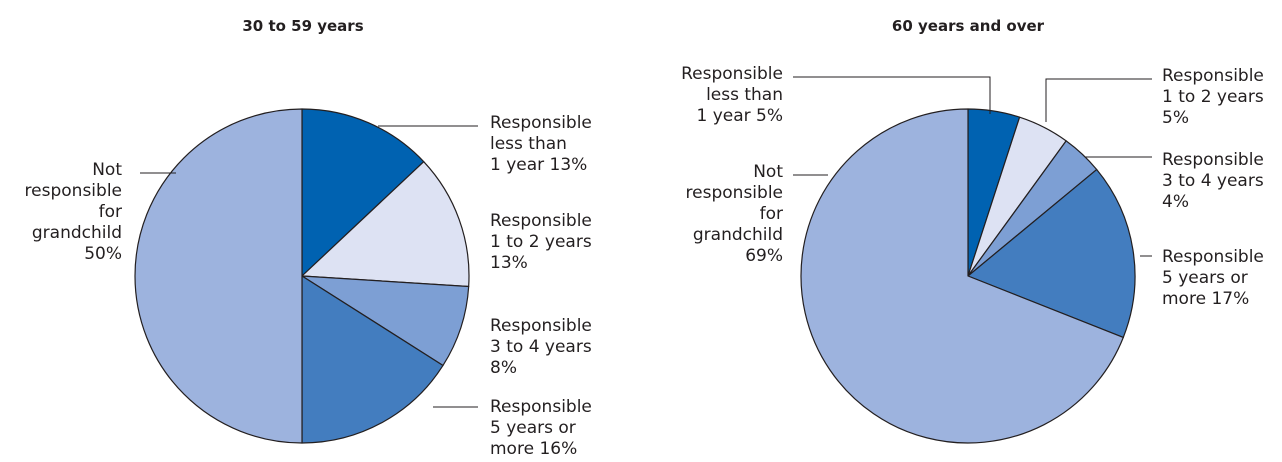 The image size is (1282, 462). What do you see at coordinates (103, 254) in the screenshot?
I see `slice-label-line: 50%` at bounding box center [103, 254].